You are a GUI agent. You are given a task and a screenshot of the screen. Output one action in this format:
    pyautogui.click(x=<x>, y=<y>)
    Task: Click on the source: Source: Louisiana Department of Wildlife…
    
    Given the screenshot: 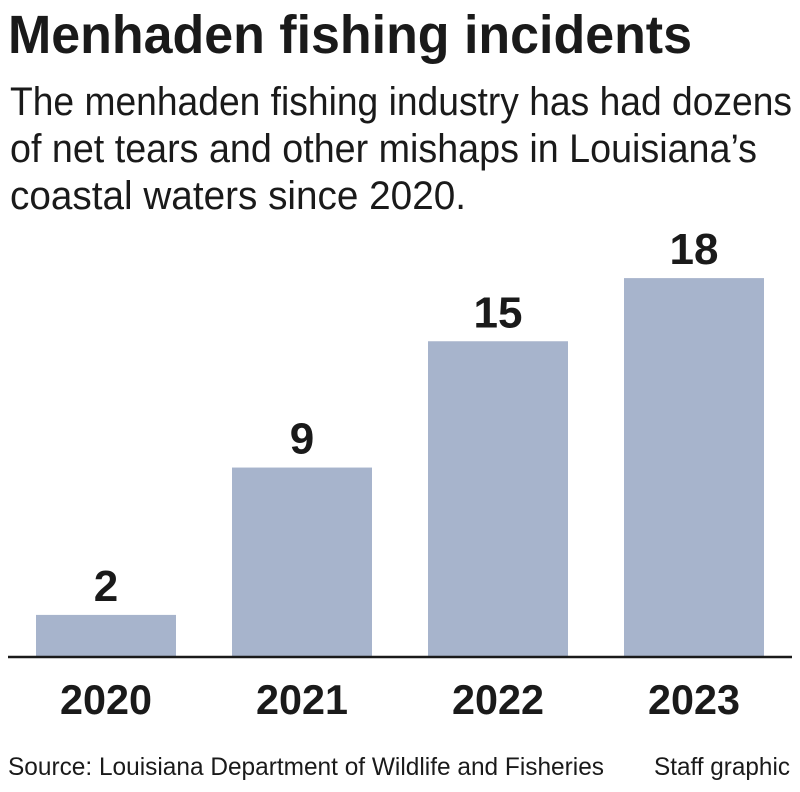 What is the action you would take?
    pyautogui.click(x=306, y=767)
    